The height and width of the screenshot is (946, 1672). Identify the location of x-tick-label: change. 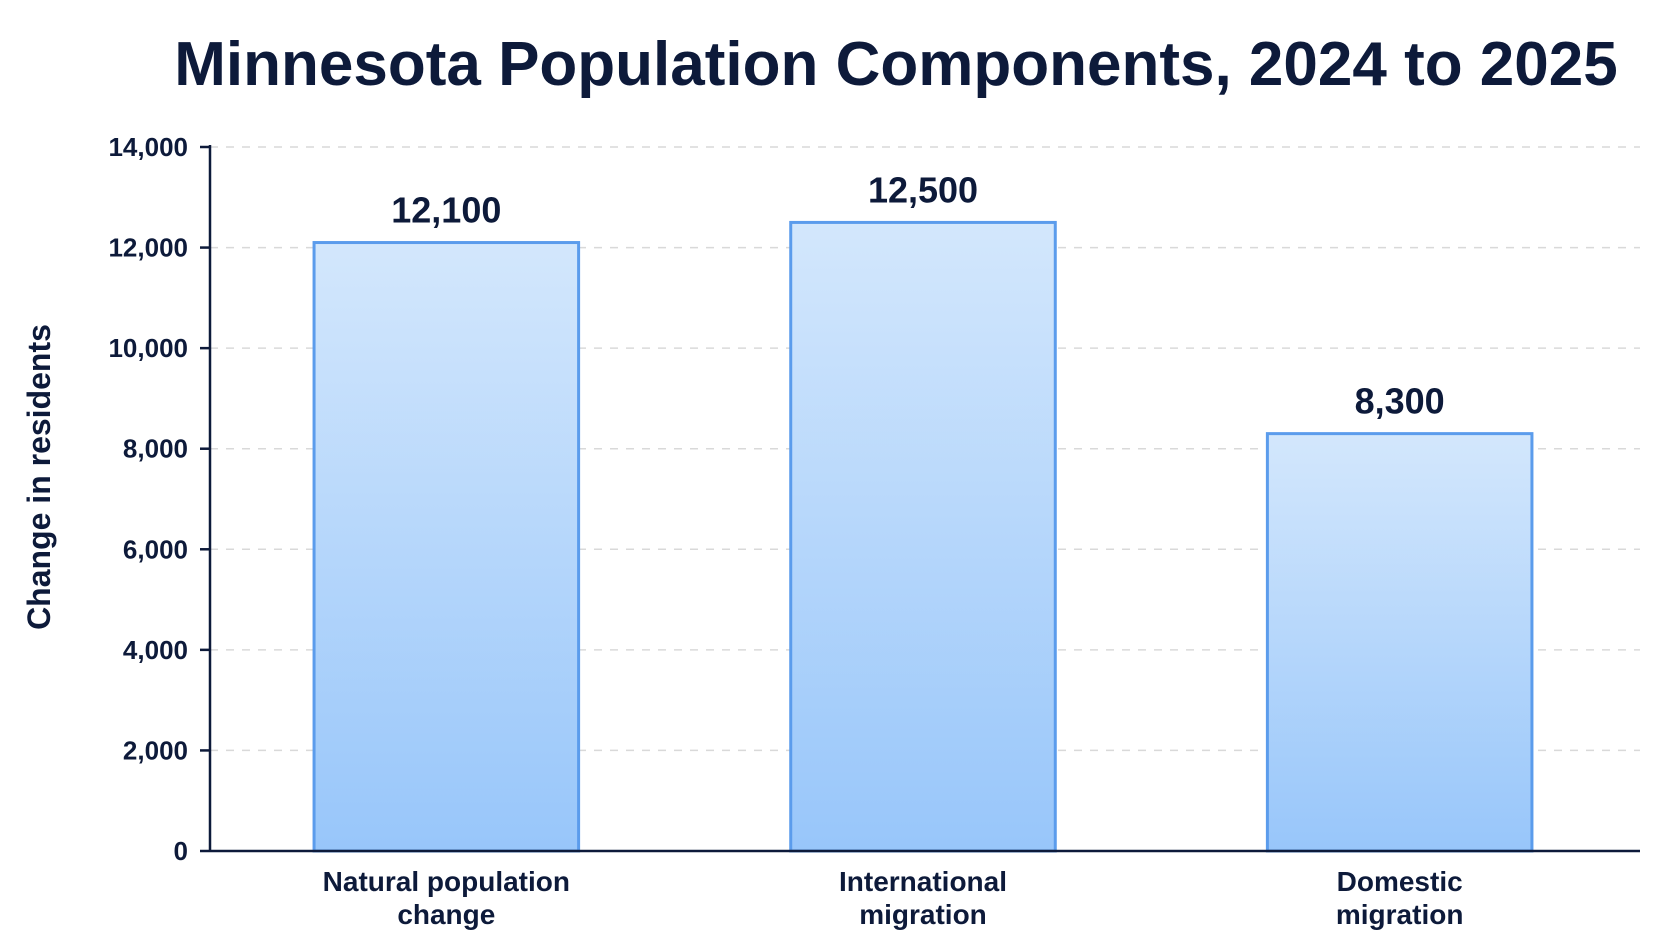
(446, 914).